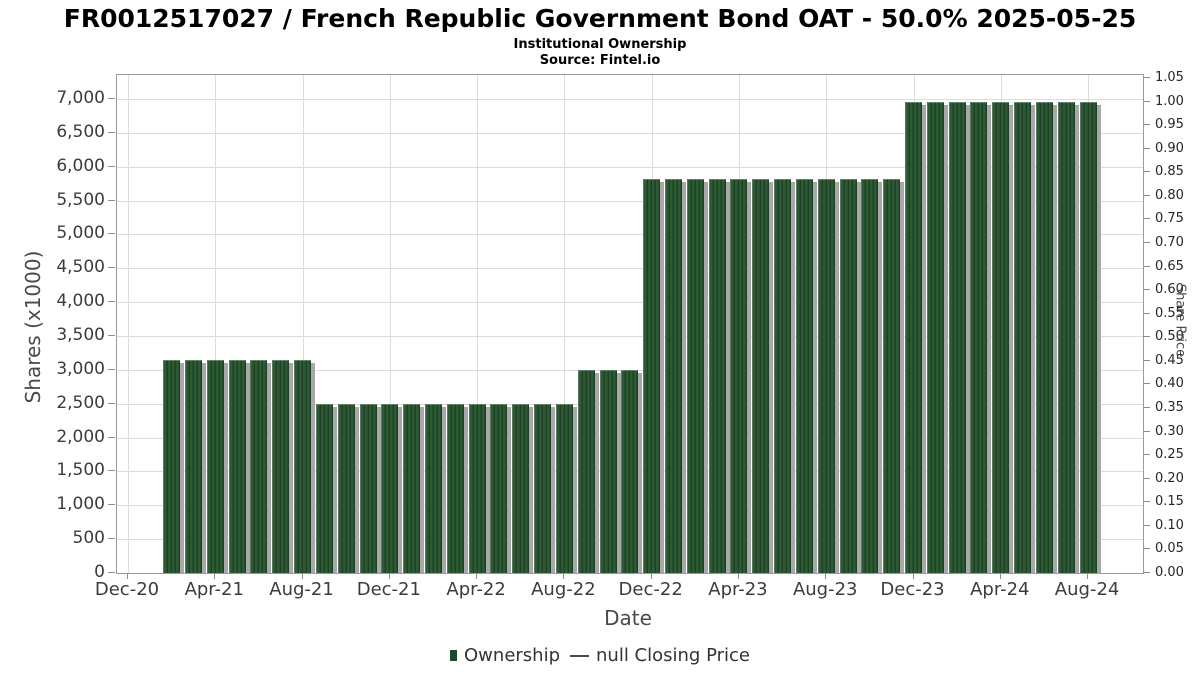 The width and height of the screenshot is (1200, 675). Describe the element at coordinates (563, 589) in the screenshot. I see `x-axis-label: Aug-22` at that location.